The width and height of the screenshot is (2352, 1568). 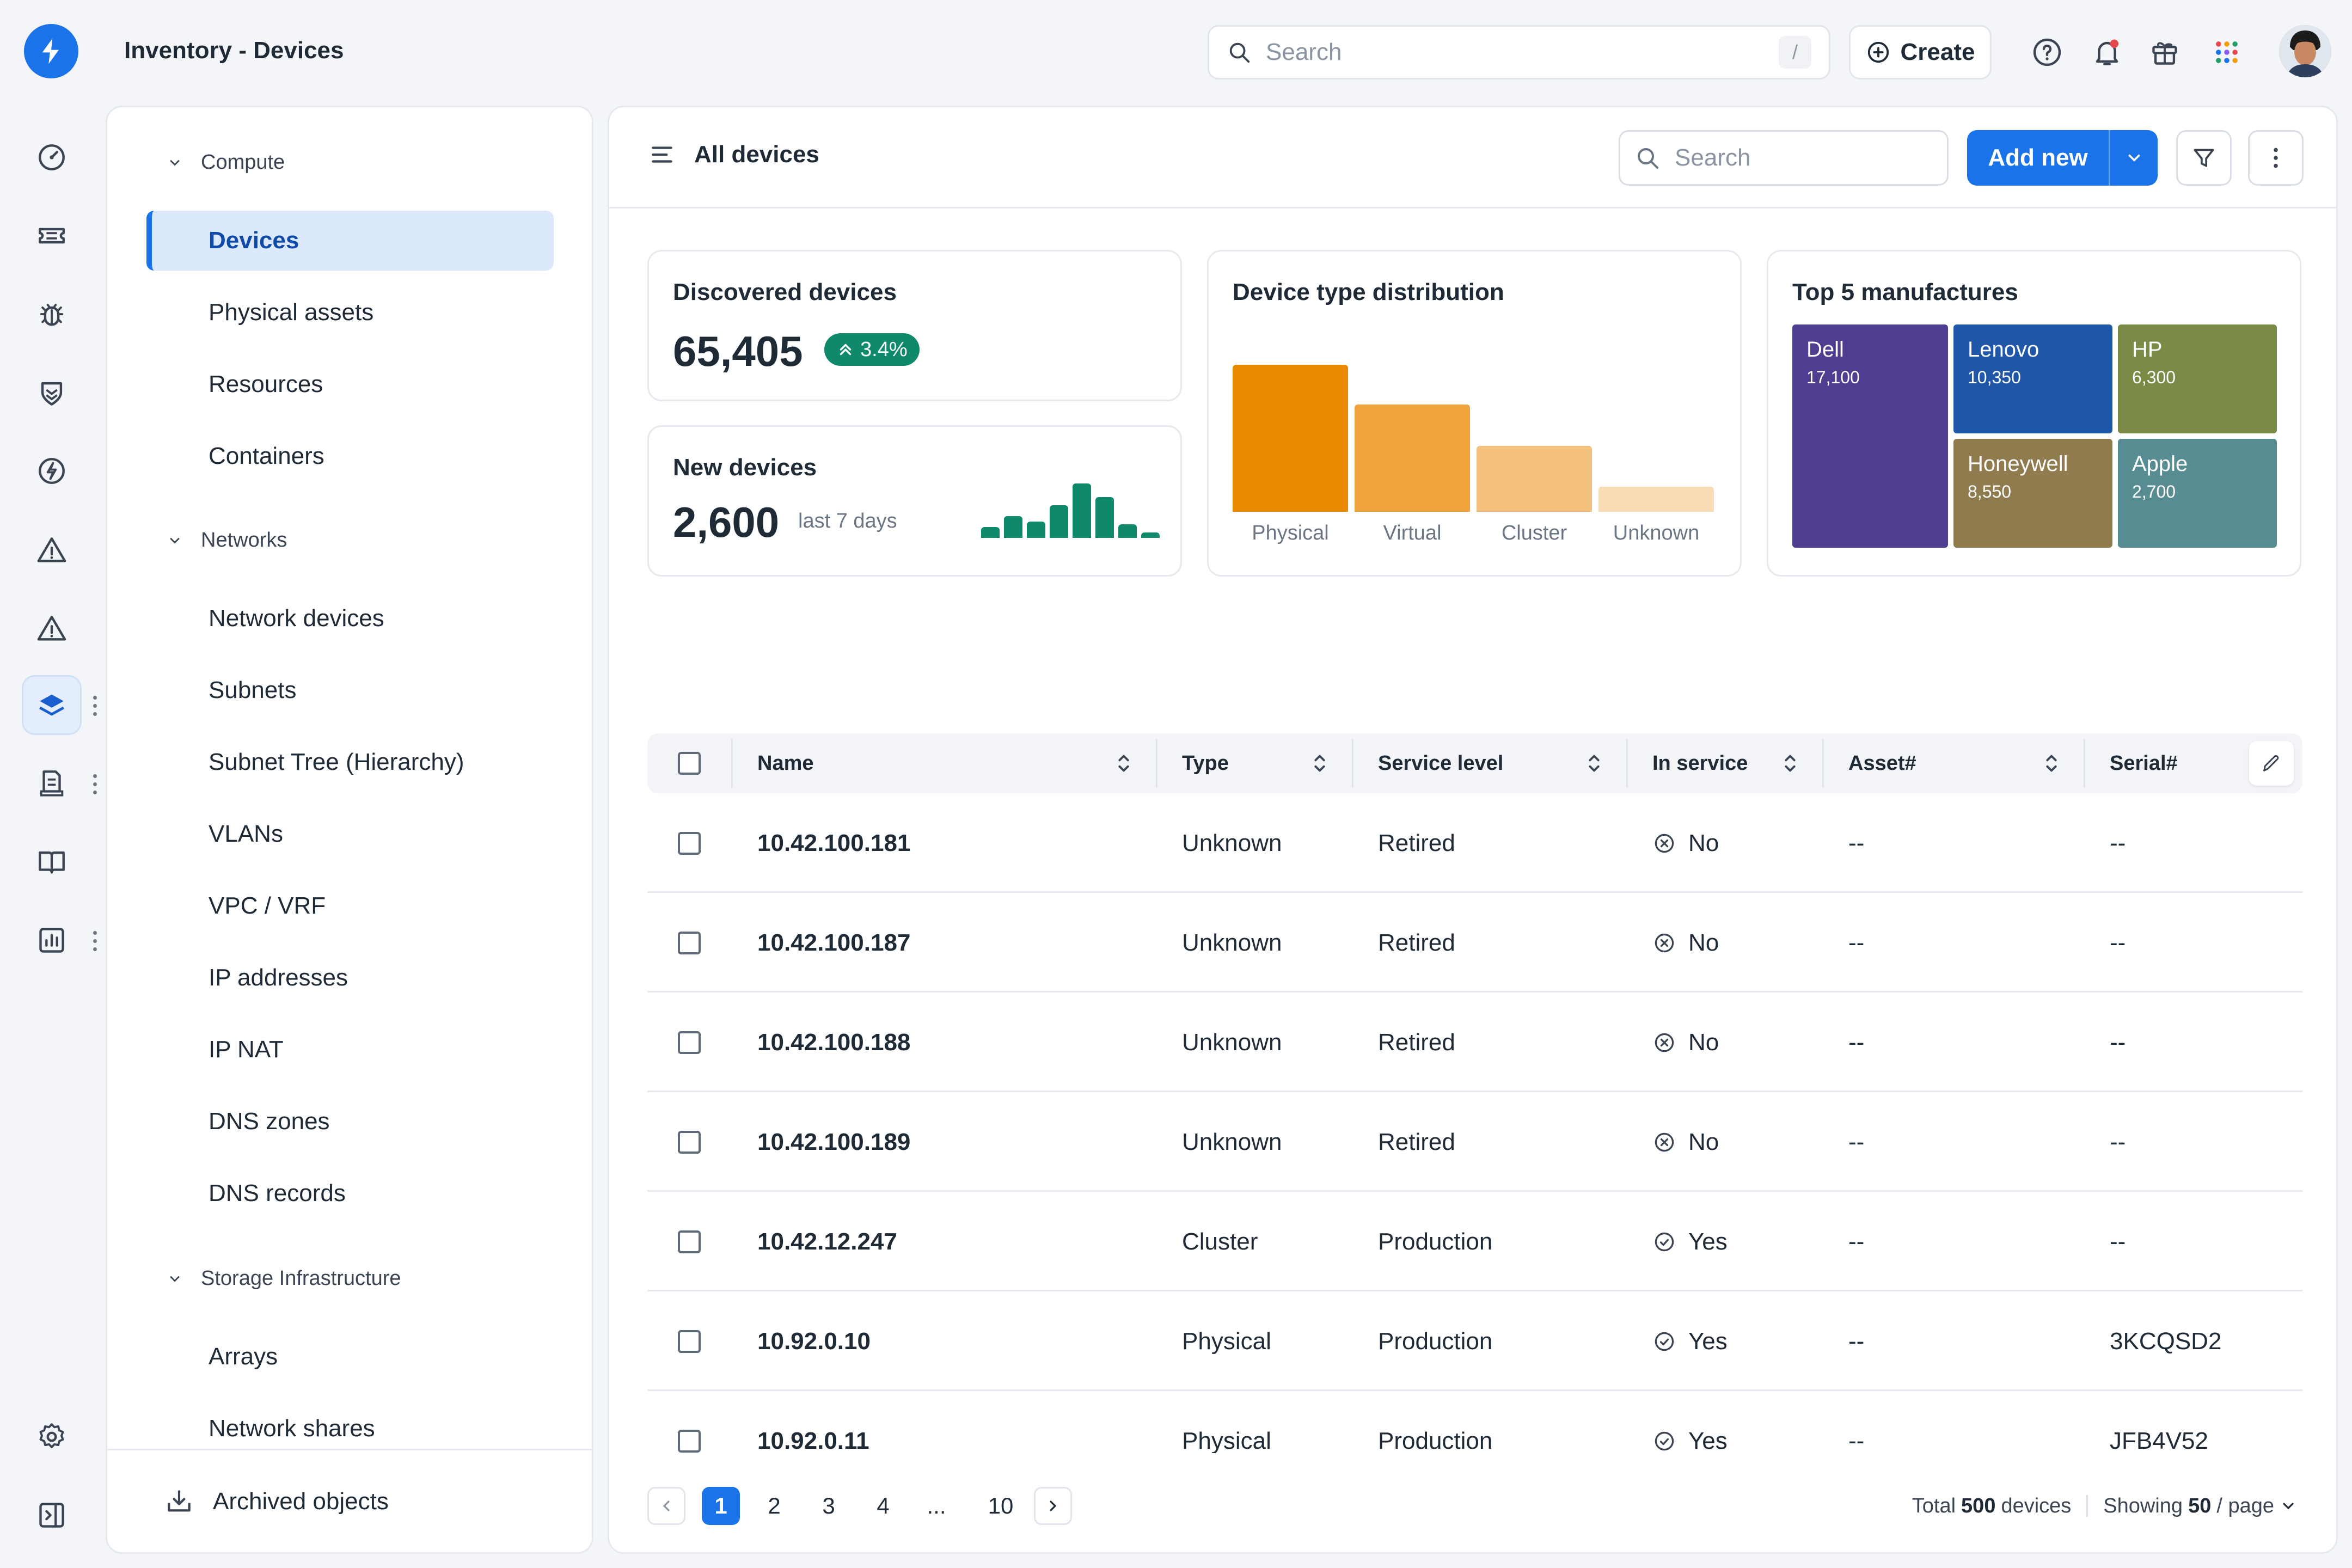 What do you see at coordinates (1290, 438) in the screenshot?
I see `bar-physical` at bounding box center [1290, 438].